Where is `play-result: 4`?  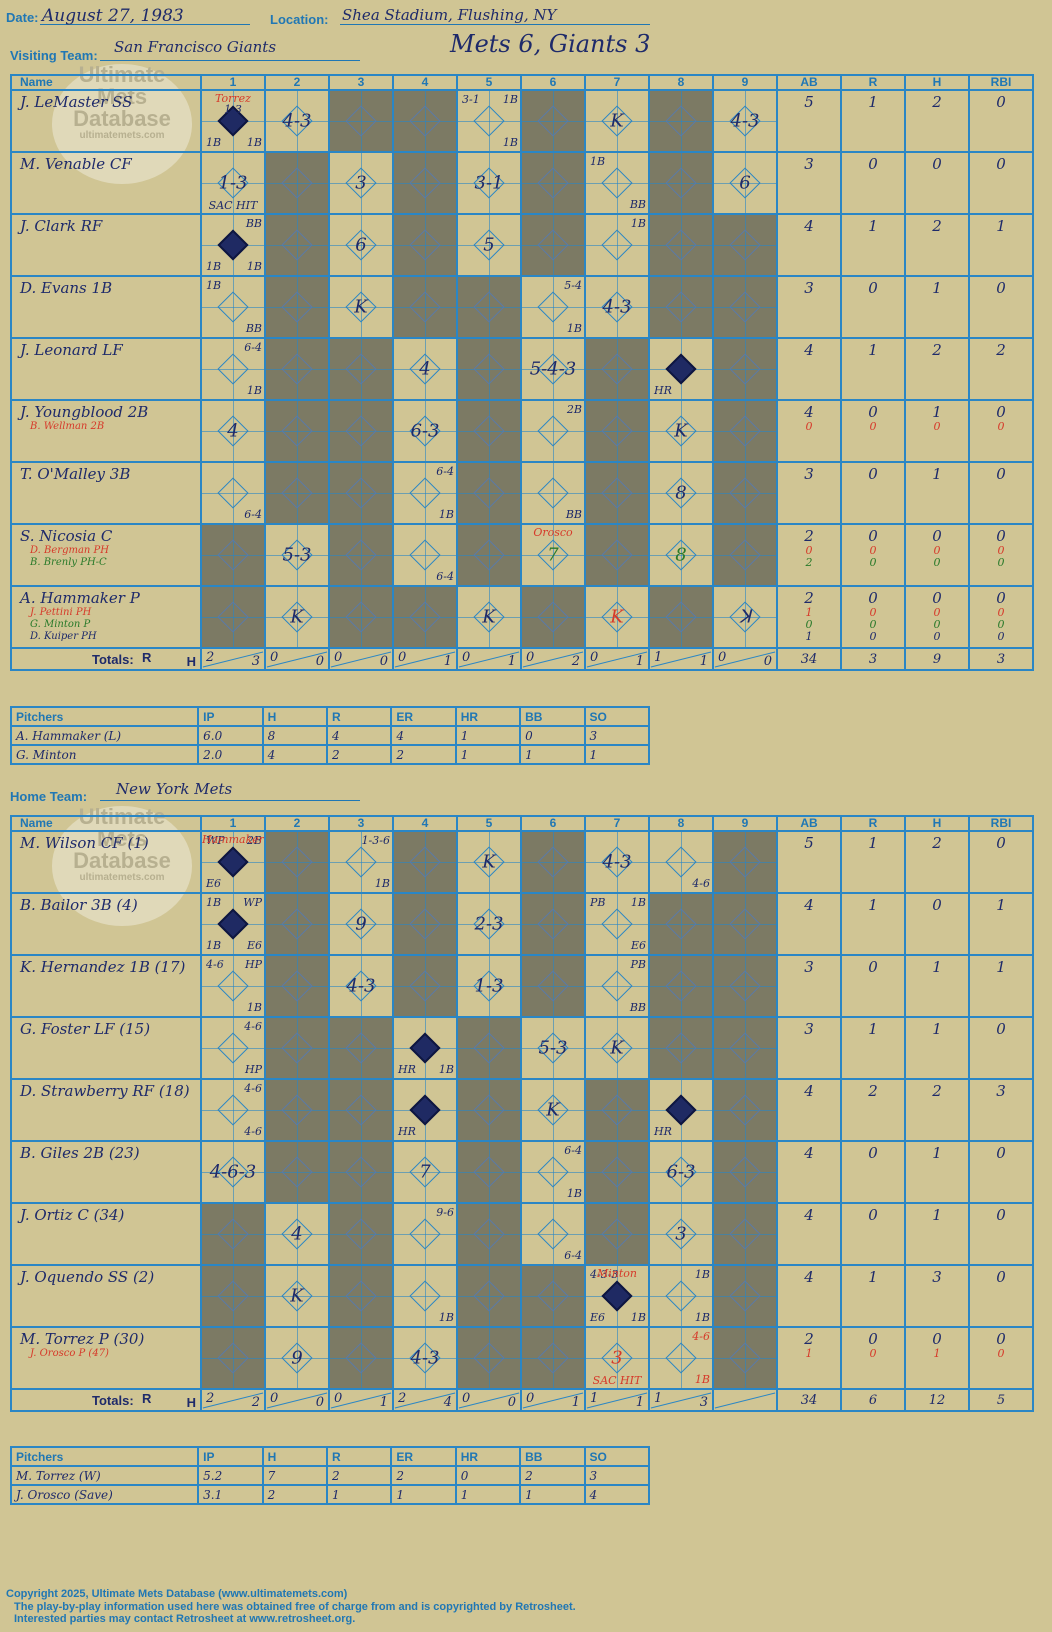
play-result: 4 is located at coordinates (233, 431).